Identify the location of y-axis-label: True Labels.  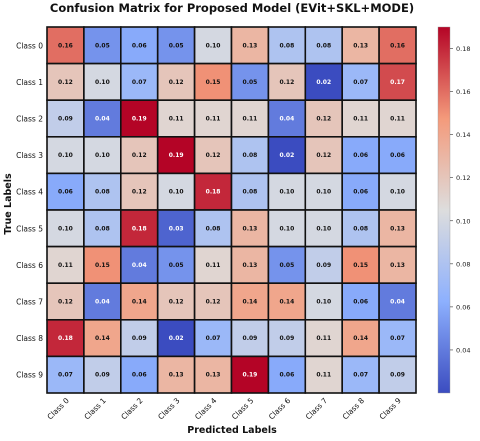
(8, 204).